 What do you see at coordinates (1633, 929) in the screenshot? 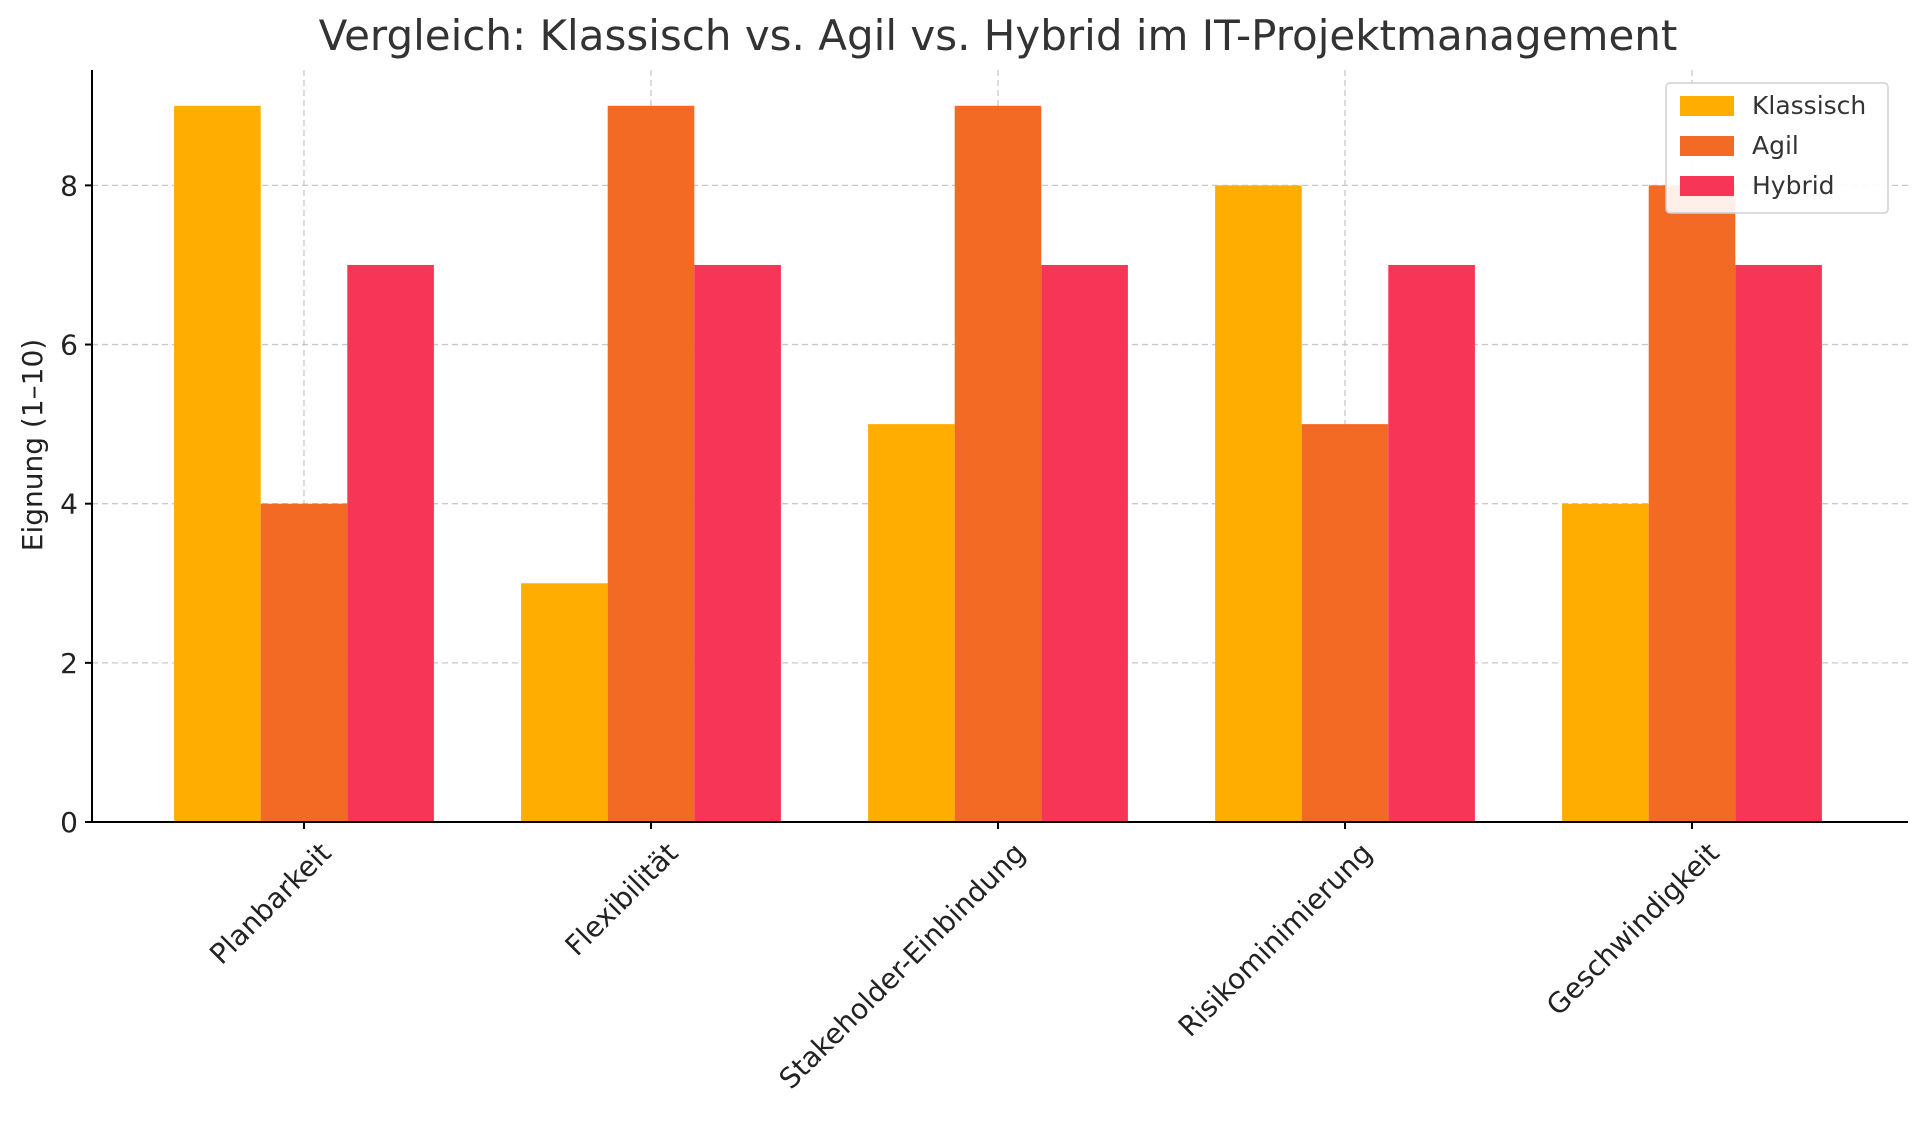
I see `x-tick-label: Geschwindigkeit` at bounding box center [1633, 929].